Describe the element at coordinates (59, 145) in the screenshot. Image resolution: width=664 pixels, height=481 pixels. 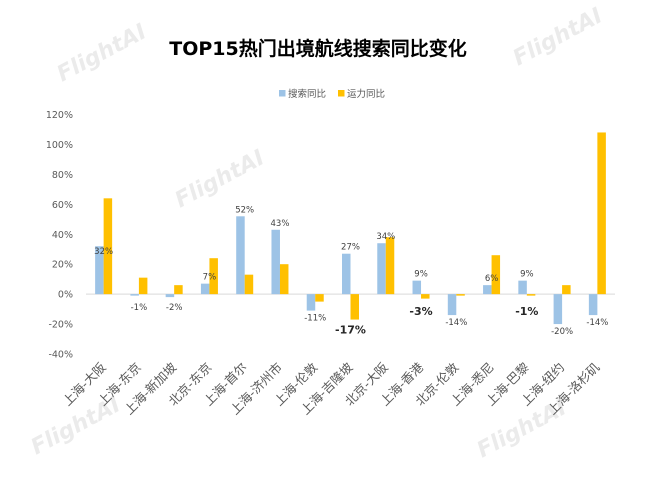
I see `y-tick-label: 100%` at that location.